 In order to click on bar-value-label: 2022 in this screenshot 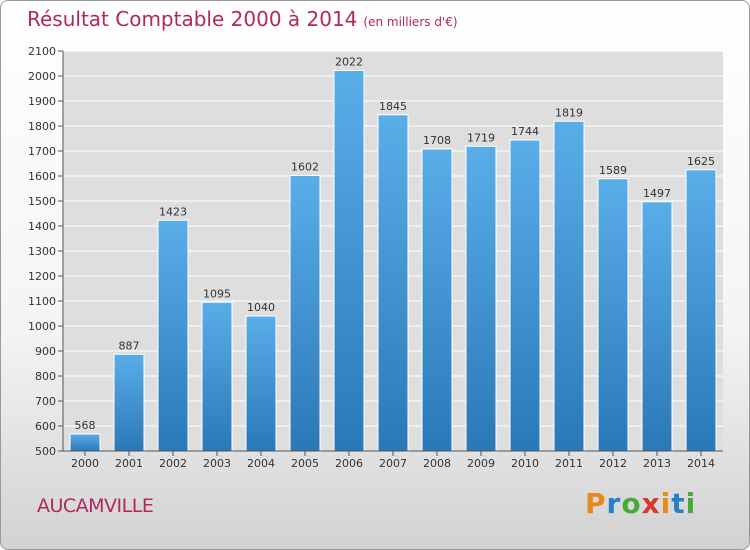, I will do `click(349, 62)`.